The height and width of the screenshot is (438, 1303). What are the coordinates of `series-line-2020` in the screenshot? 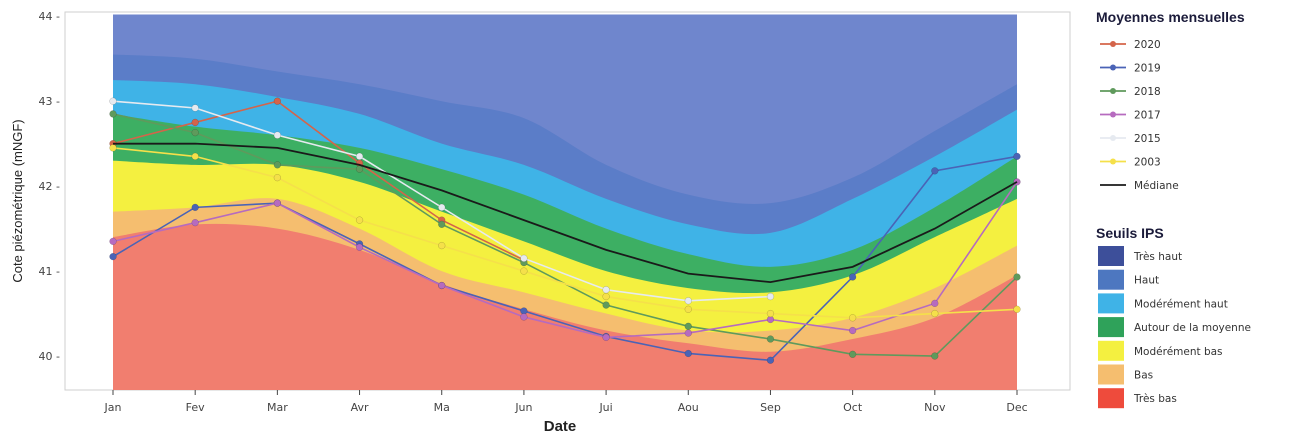 It's located at (318, 180).